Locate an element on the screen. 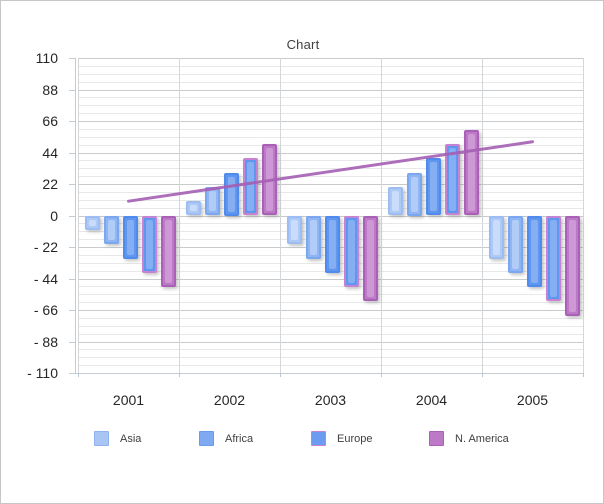 The width and height of the screenshot is (604, 504). bar-series3-2002 is located at coordinates (231, 194).